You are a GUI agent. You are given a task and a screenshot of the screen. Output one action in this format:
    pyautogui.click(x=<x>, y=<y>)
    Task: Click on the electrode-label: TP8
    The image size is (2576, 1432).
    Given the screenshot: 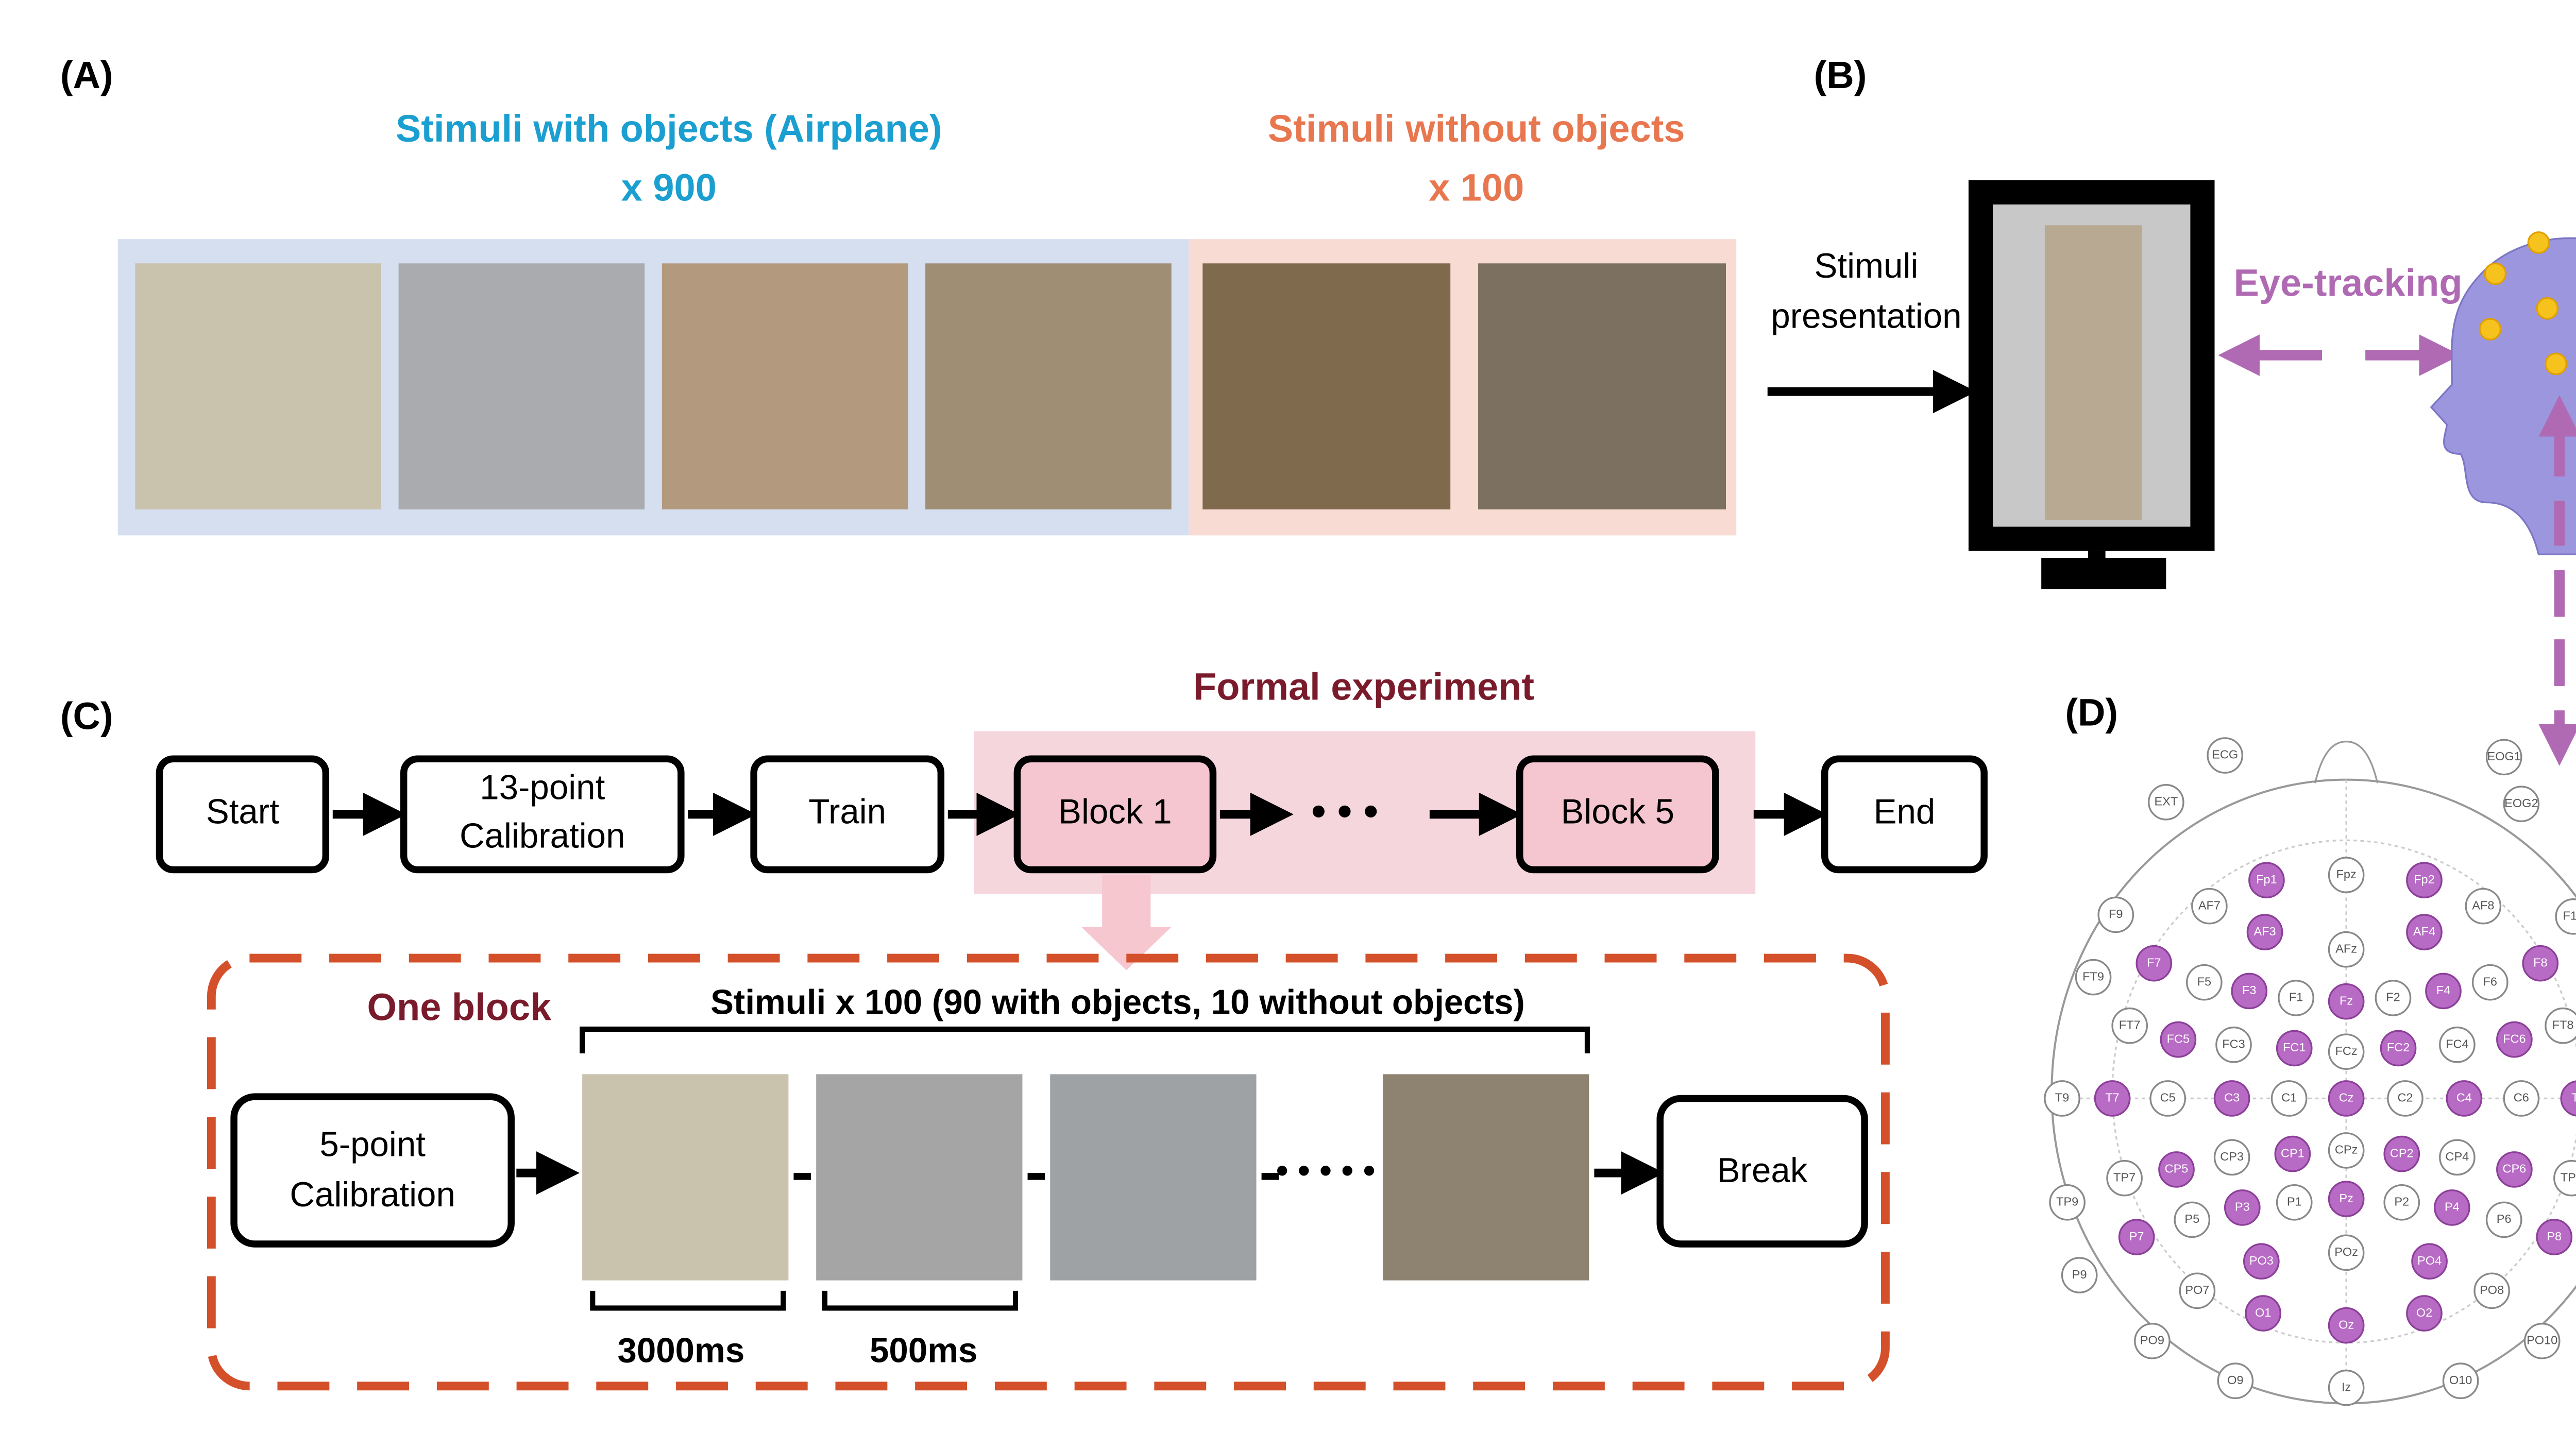 What is the action you would take?
    pyautogui.click(x=2568, y=1177)
    